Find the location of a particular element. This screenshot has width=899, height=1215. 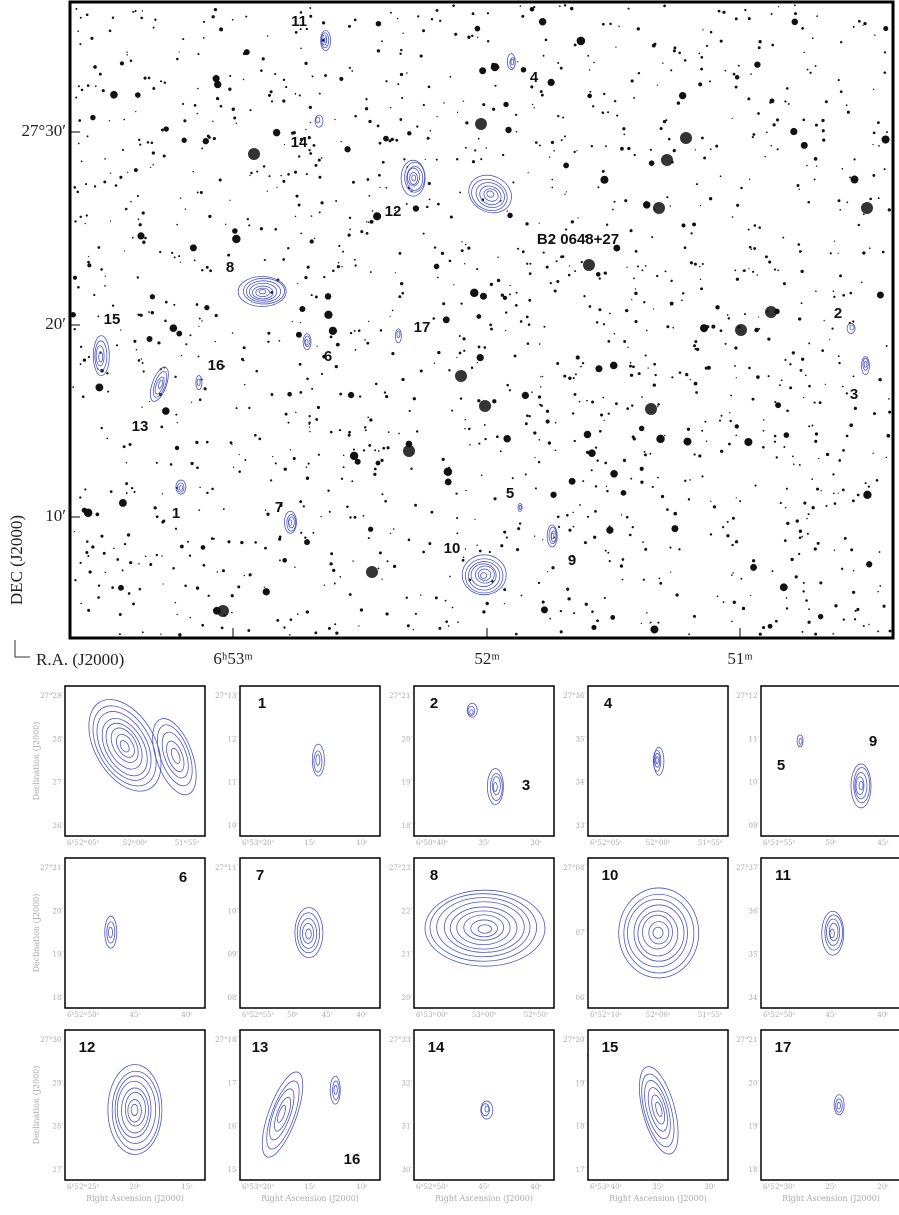

panel-x-tick-label: 35ˢ is located at coordinates (658, 1187).